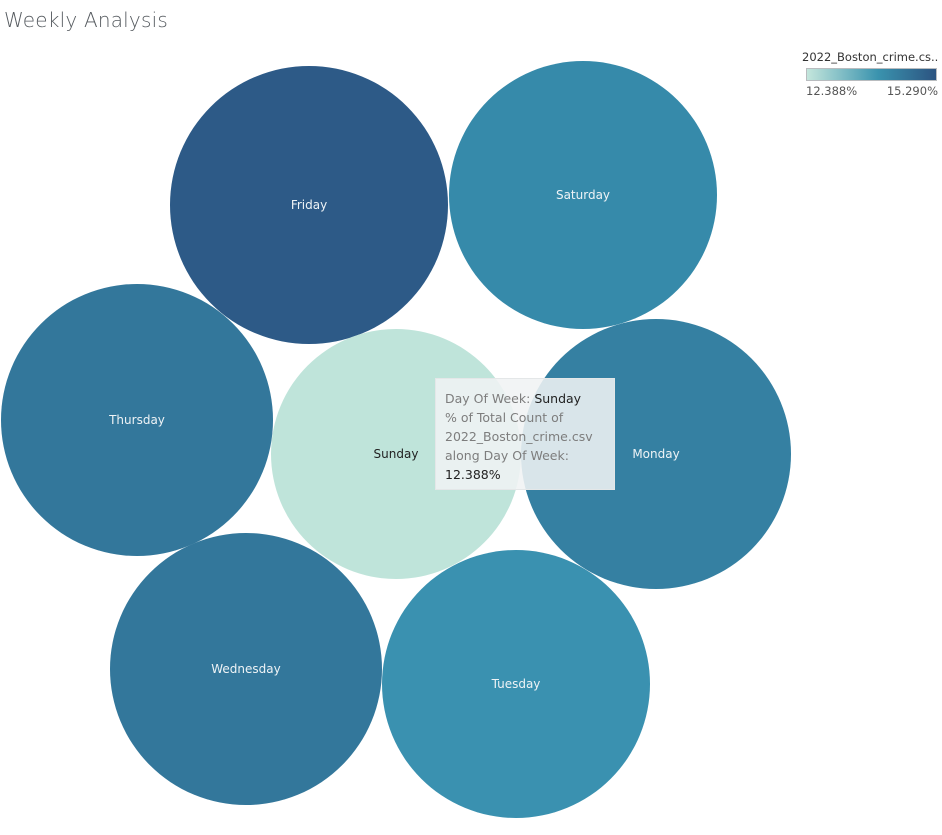  I want to click on bubble-circle-saturday, so click(583, 195).